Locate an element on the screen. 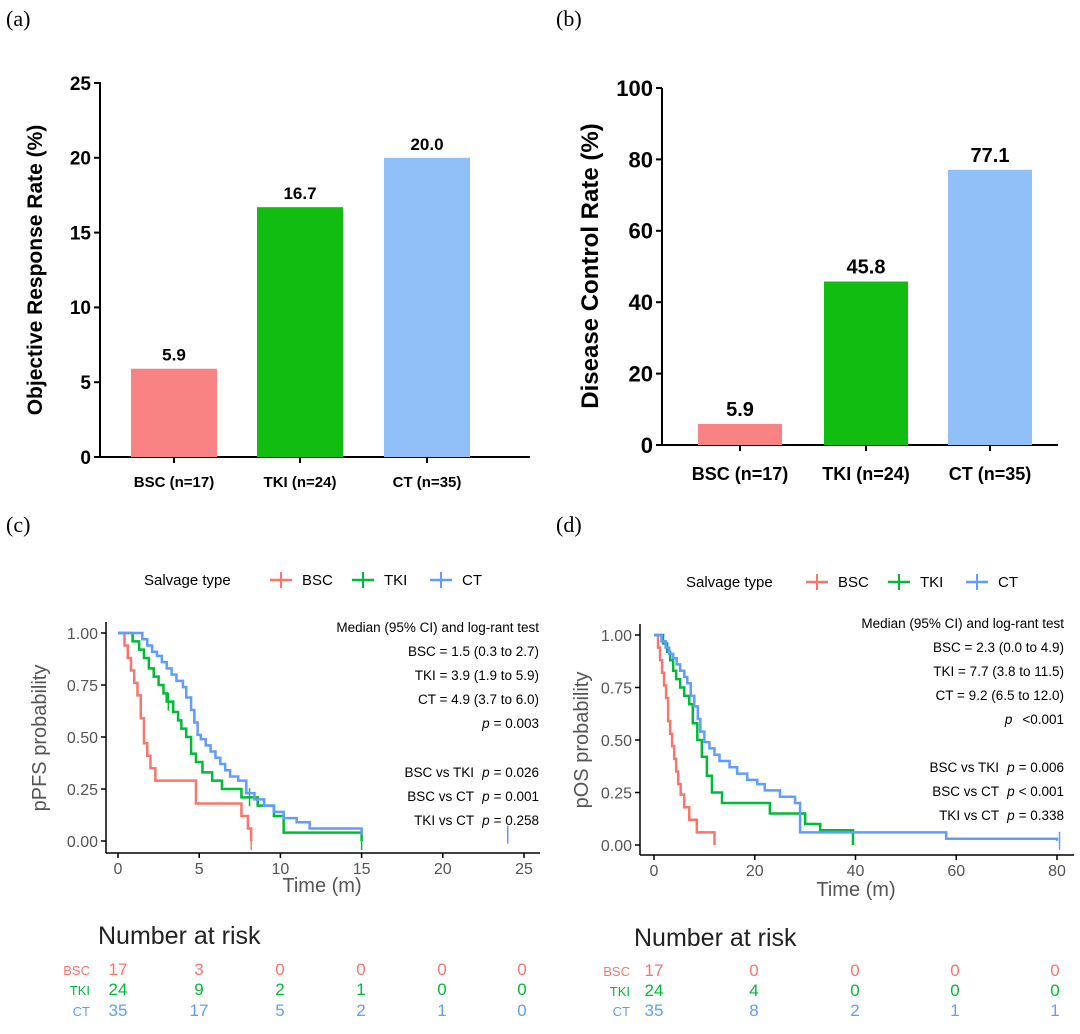  d-curve-bsc is located at coordinates (685, 739).